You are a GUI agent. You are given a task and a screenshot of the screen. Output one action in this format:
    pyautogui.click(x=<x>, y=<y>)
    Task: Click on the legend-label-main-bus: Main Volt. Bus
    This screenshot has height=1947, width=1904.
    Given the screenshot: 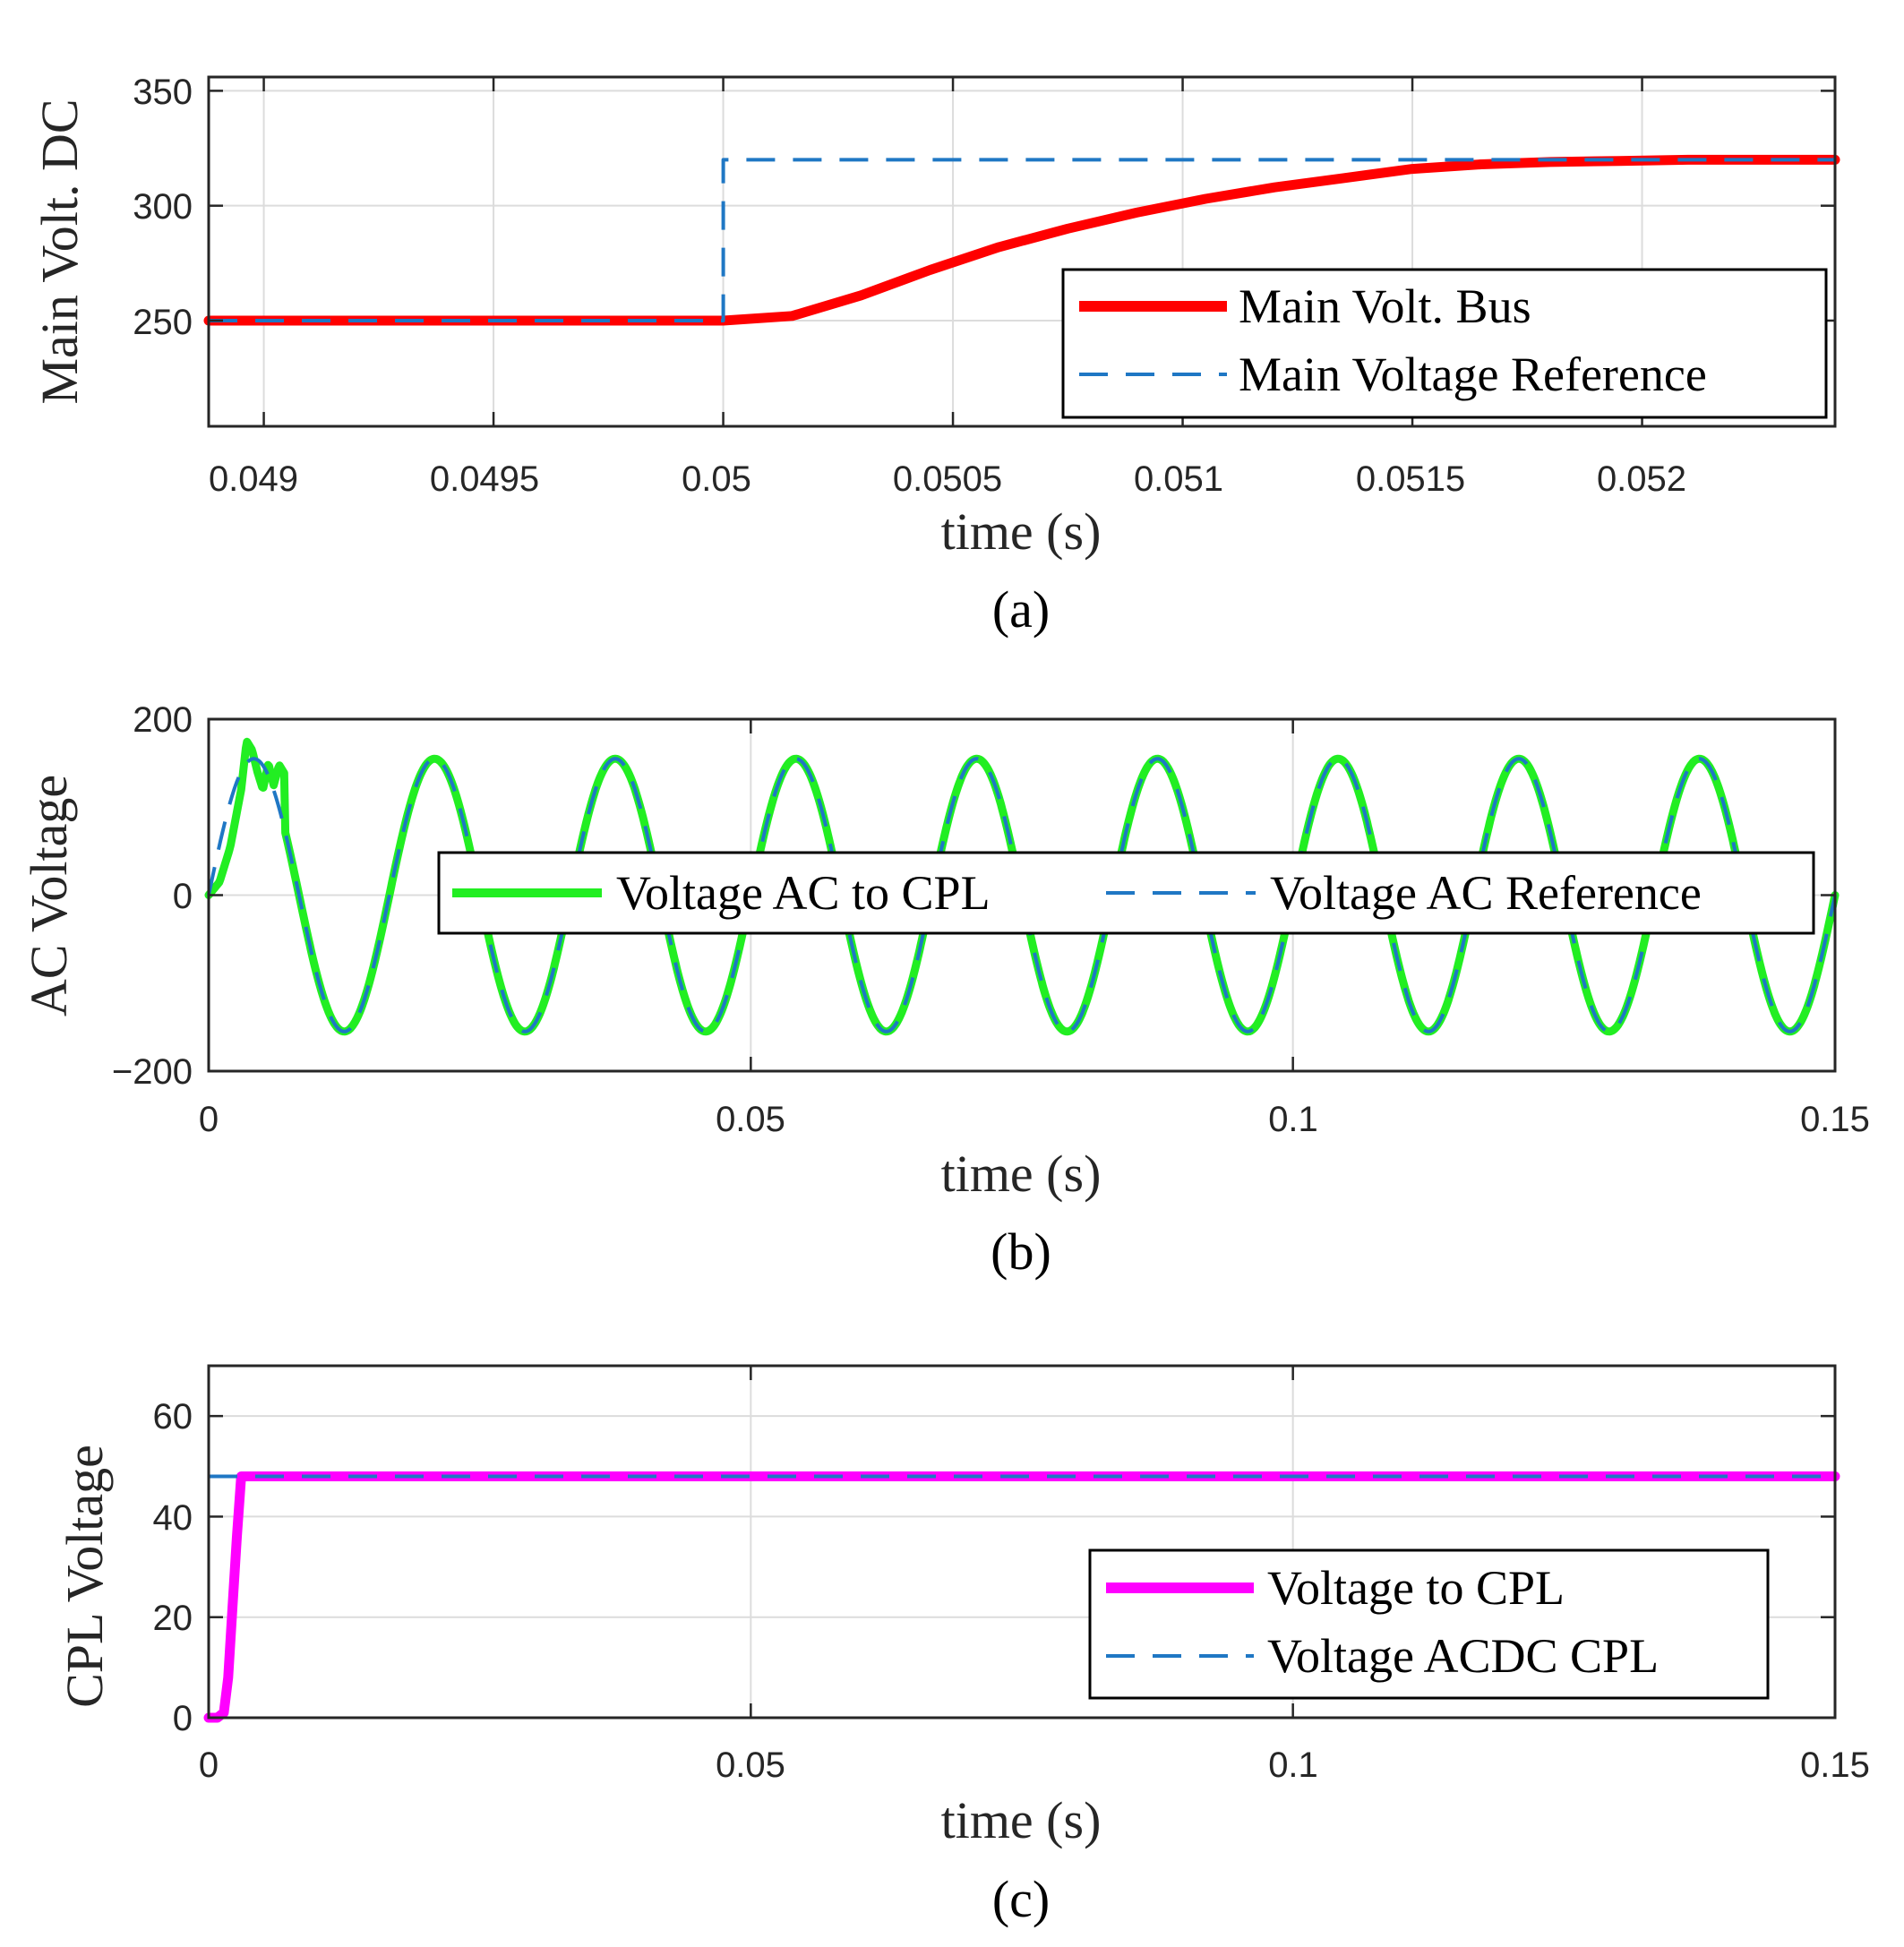 What is the action you would take?
    pyautogui.click(x=1385, y=306)
    